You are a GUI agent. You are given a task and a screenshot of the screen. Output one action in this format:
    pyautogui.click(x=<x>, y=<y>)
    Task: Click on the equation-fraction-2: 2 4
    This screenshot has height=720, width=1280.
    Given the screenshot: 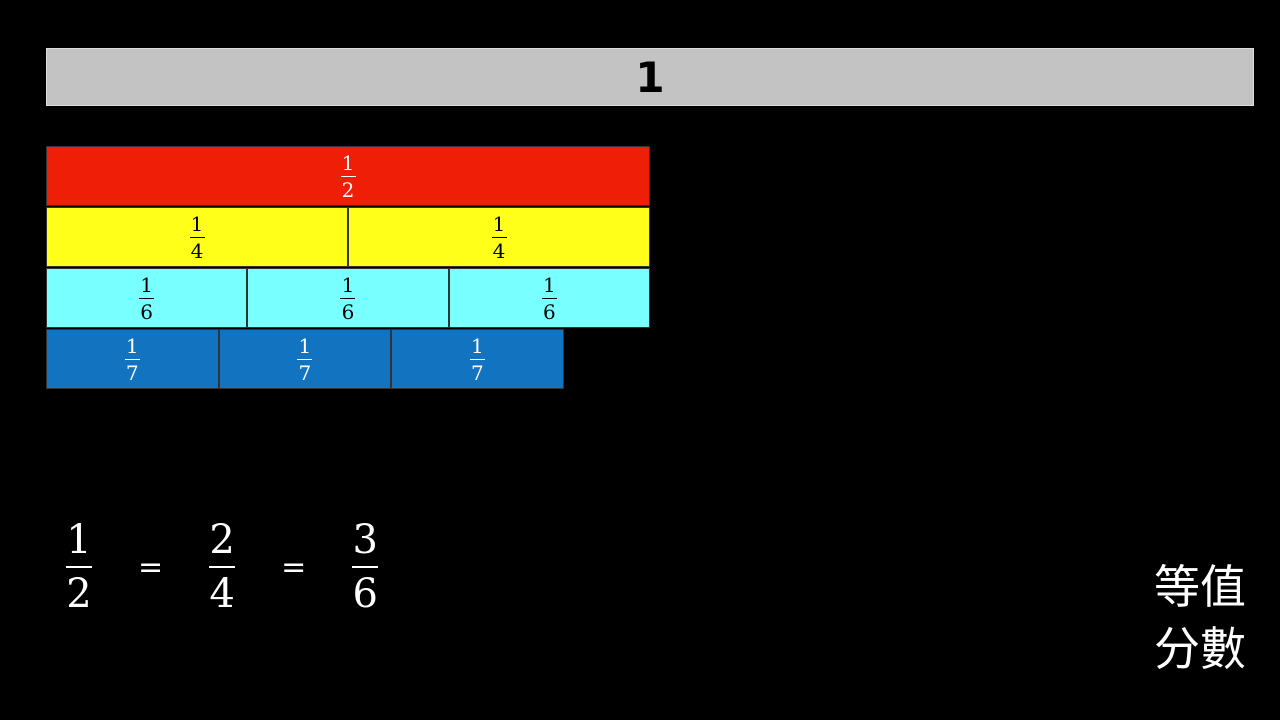 What is the action you would take?
    pyautogui.click(x=222, y=567)
    